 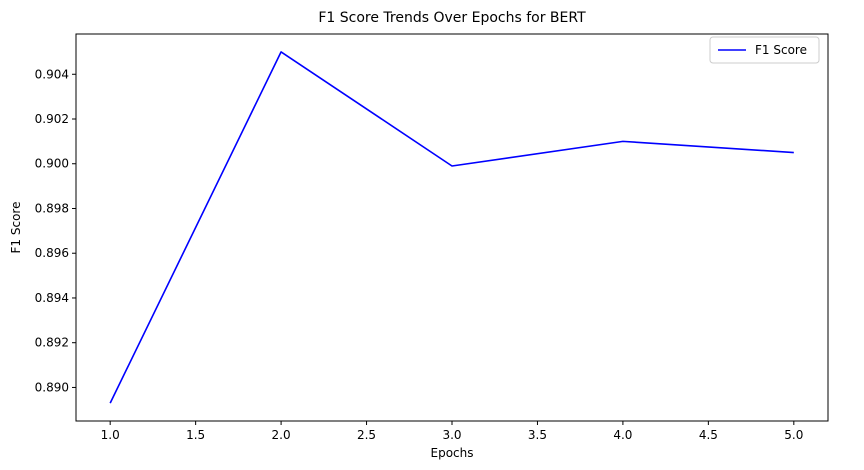 I want to click on y-tick-label: 0.904, so click(x=52, y=74).